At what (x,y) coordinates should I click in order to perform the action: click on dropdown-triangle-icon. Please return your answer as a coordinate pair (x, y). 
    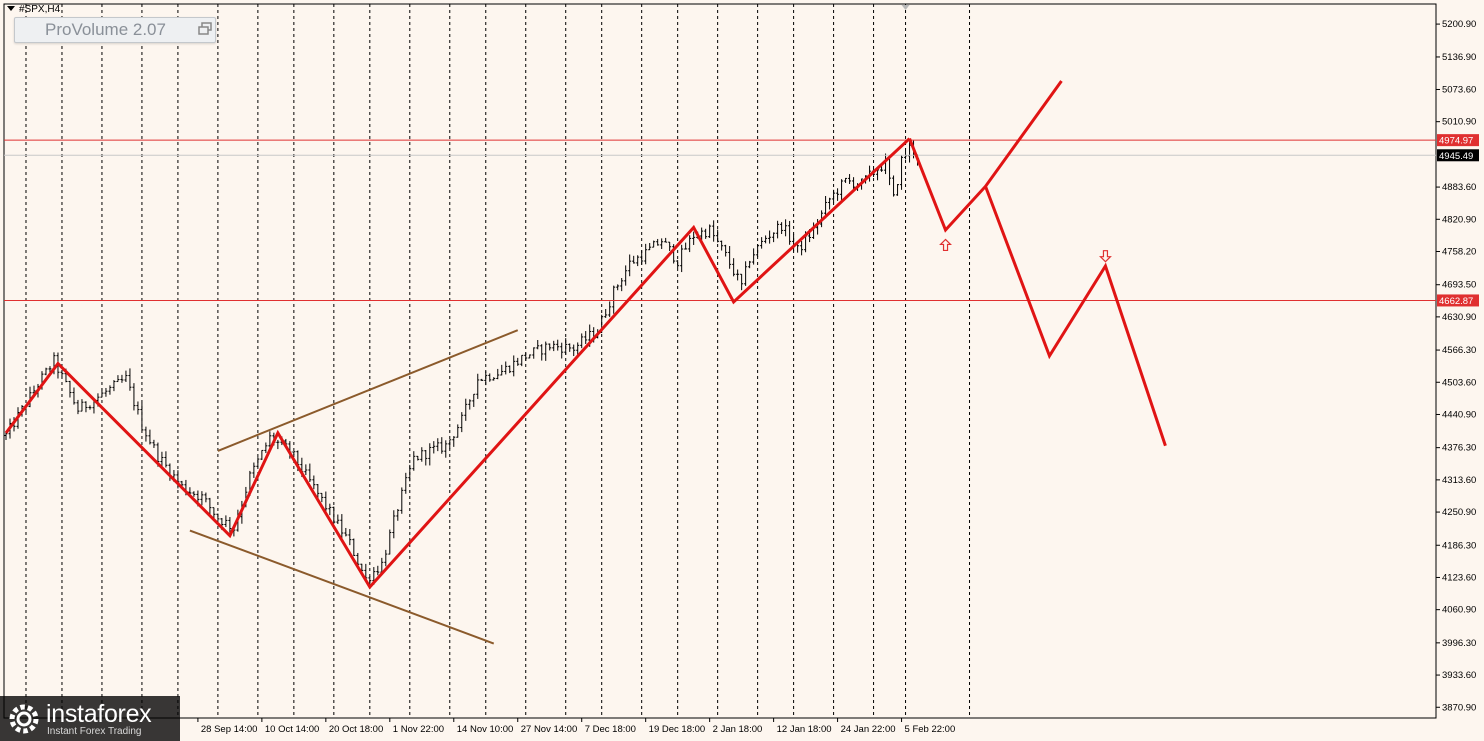
    Looking at the image, I should click on (11, 8).